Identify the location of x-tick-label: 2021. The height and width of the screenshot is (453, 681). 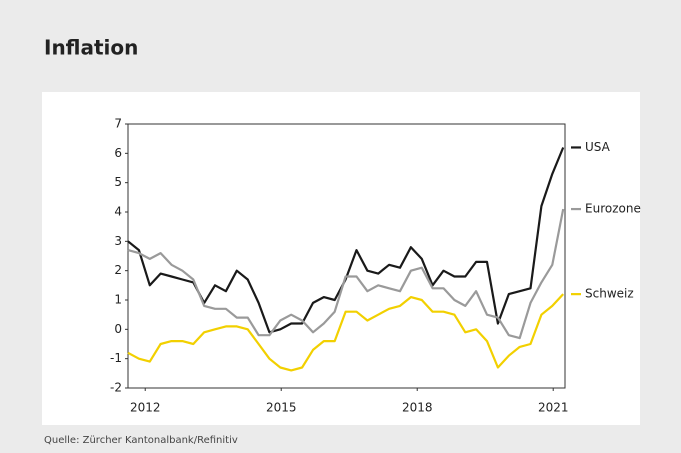
(553, 408).